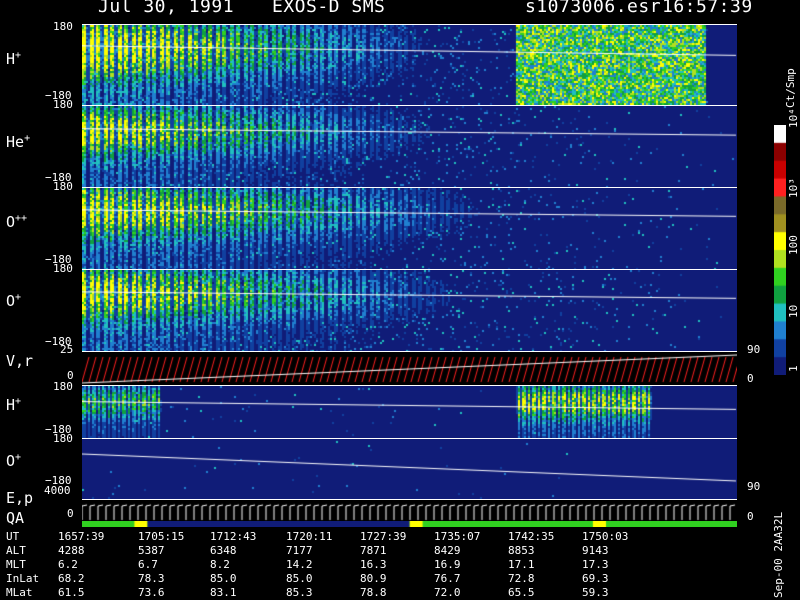  What do you see at coordinates (71, 578) in the screenshot?
I see `table-cell: 68.2` at bounding box center [71, 578].